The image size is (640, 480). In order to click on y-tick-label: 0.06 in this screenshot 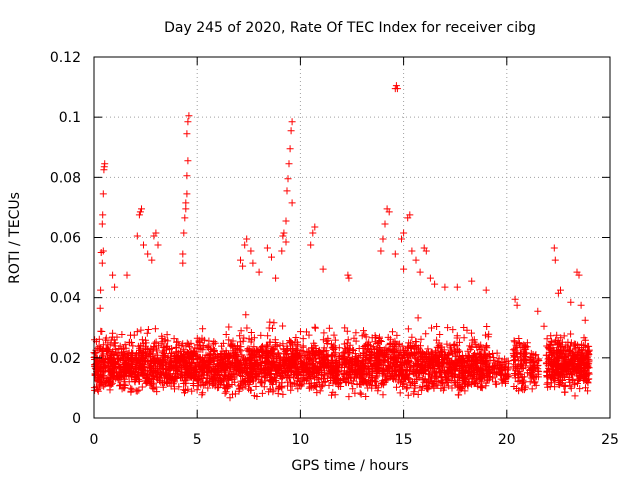, I will do `click(65, 239)`.